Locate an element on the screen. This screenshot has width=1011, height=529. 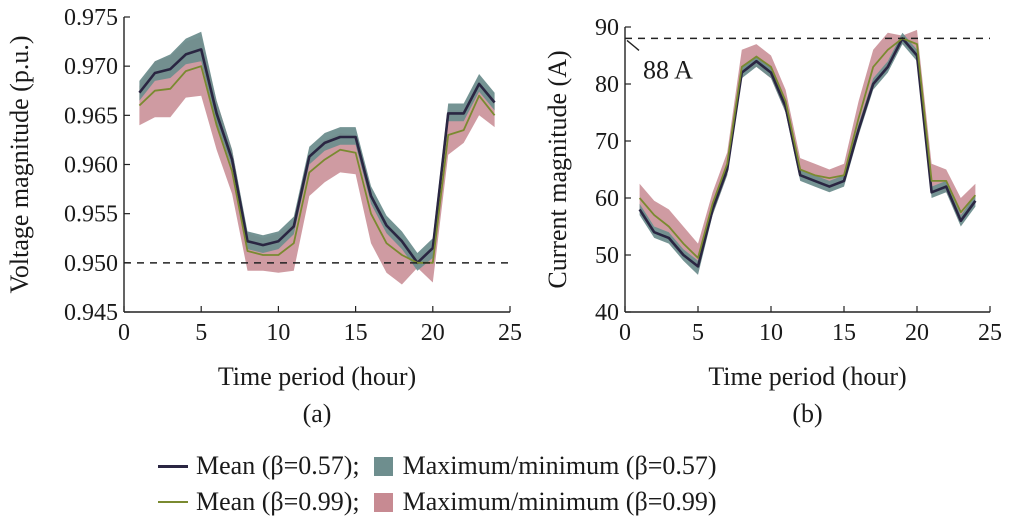
annotation-88a: 88 A is located at coordinates (668, 69).